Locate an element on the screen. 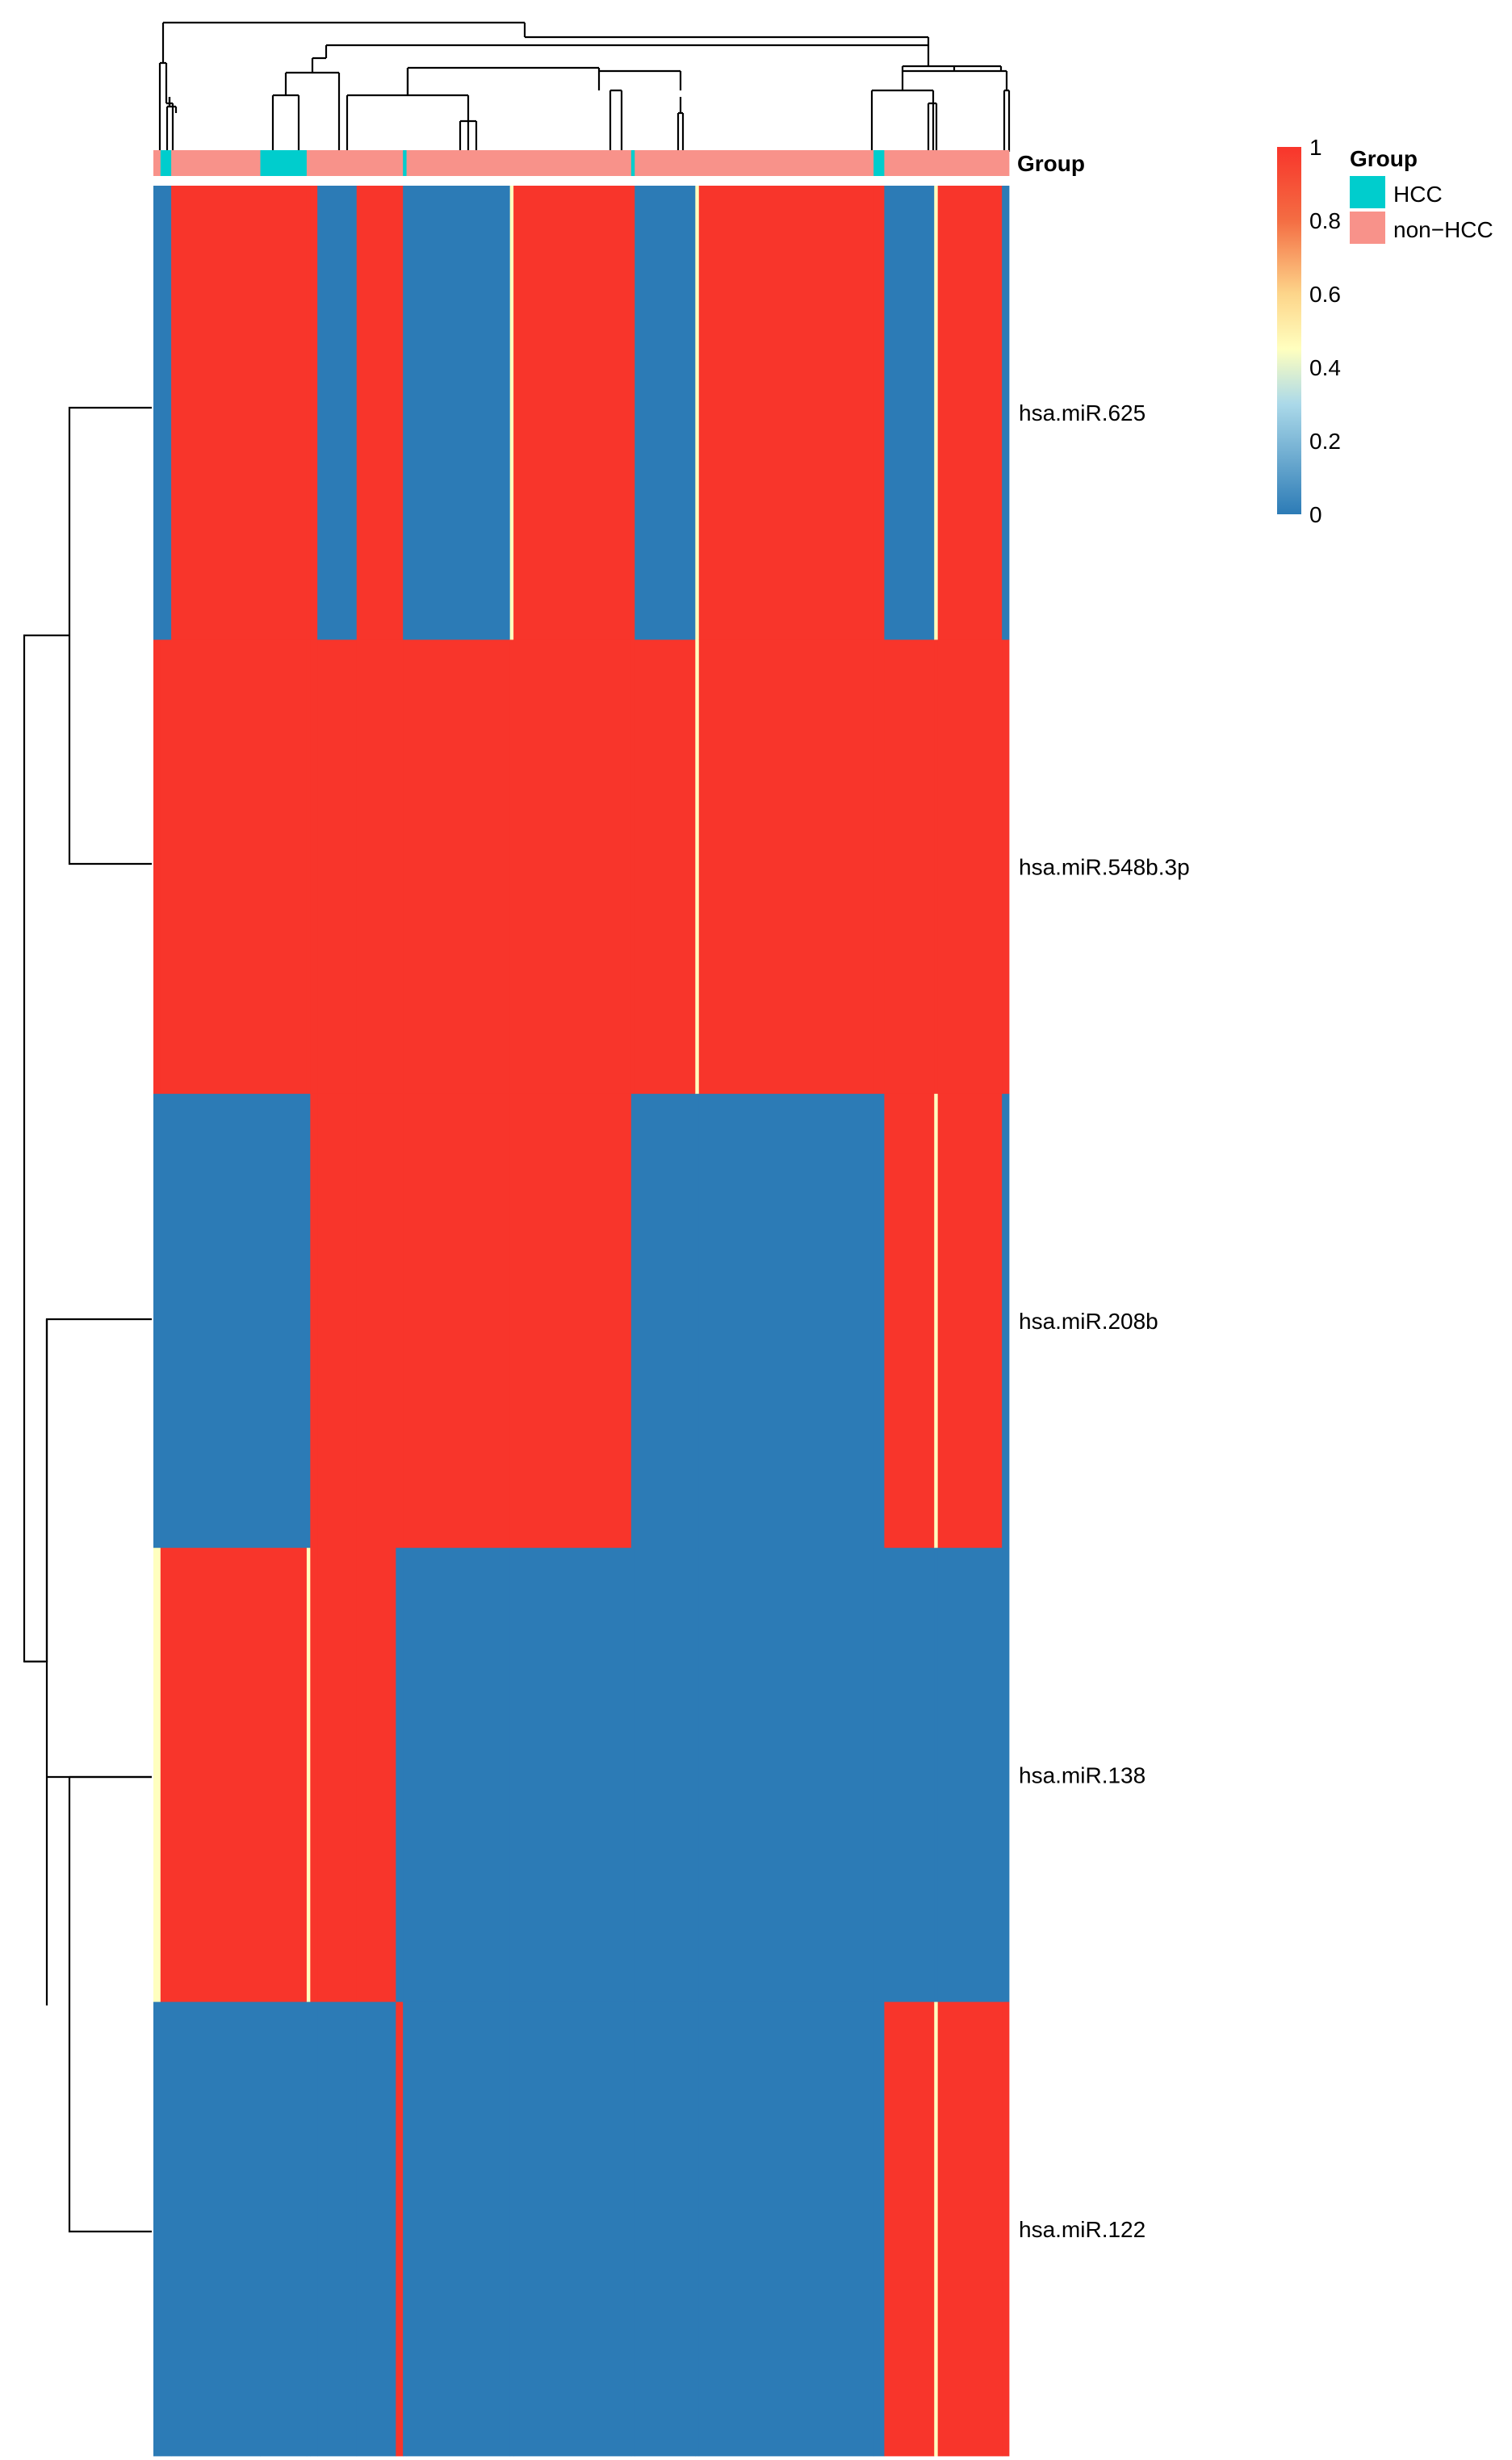  annotation-row-label: Group is located at coordinates (1051, 163).